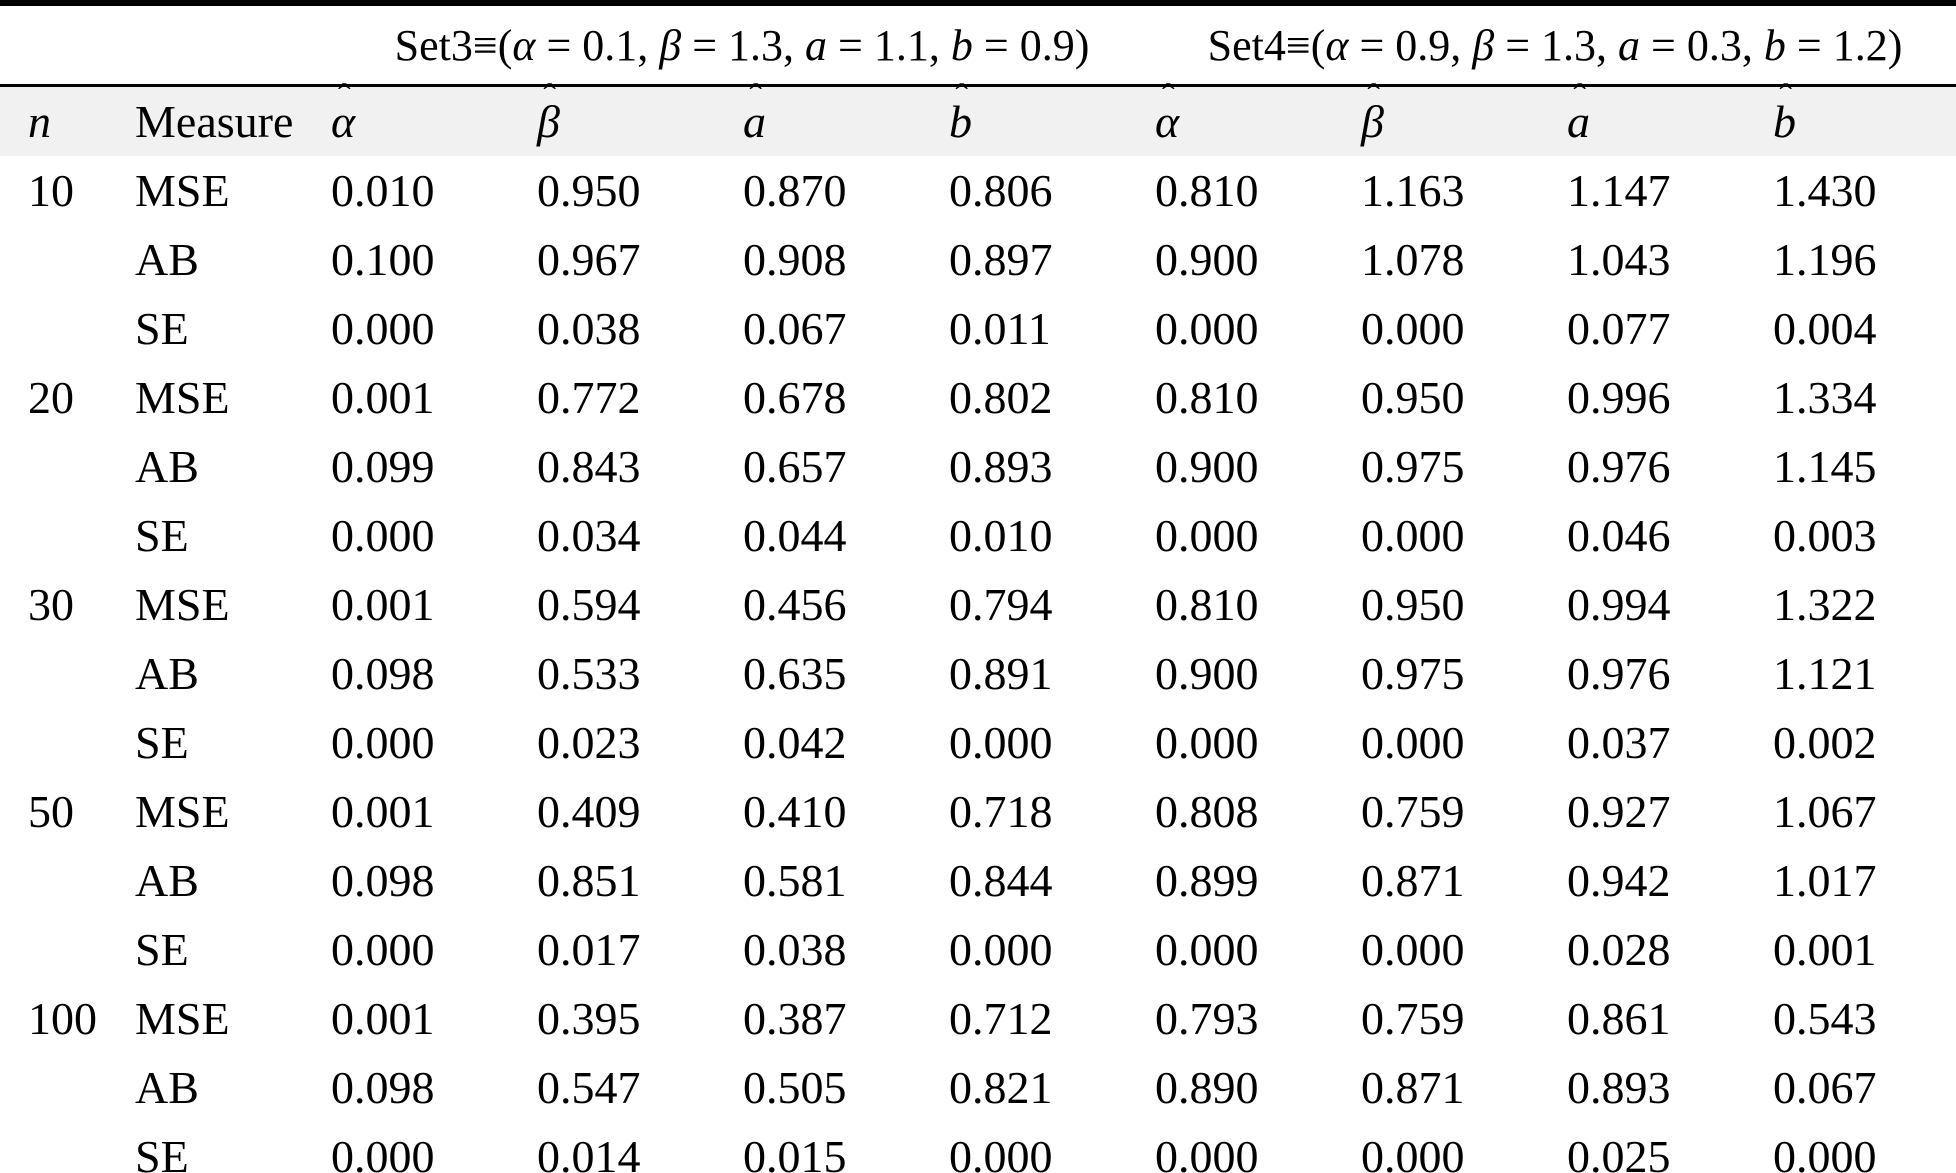 The image size is (1956, 1173). What do you see at coordinates (1825, 1018) in the screenshot?
I see `cell-value: 0.543` at bounding box center [1825, 1018].